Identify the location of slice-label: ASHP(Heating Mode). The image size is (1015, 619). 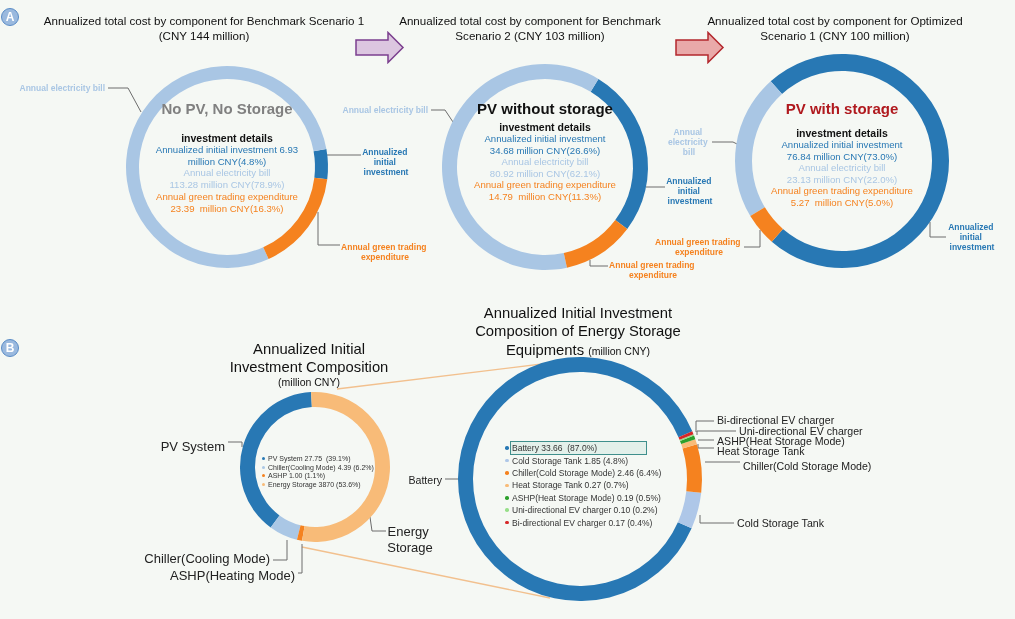
(232, 575).